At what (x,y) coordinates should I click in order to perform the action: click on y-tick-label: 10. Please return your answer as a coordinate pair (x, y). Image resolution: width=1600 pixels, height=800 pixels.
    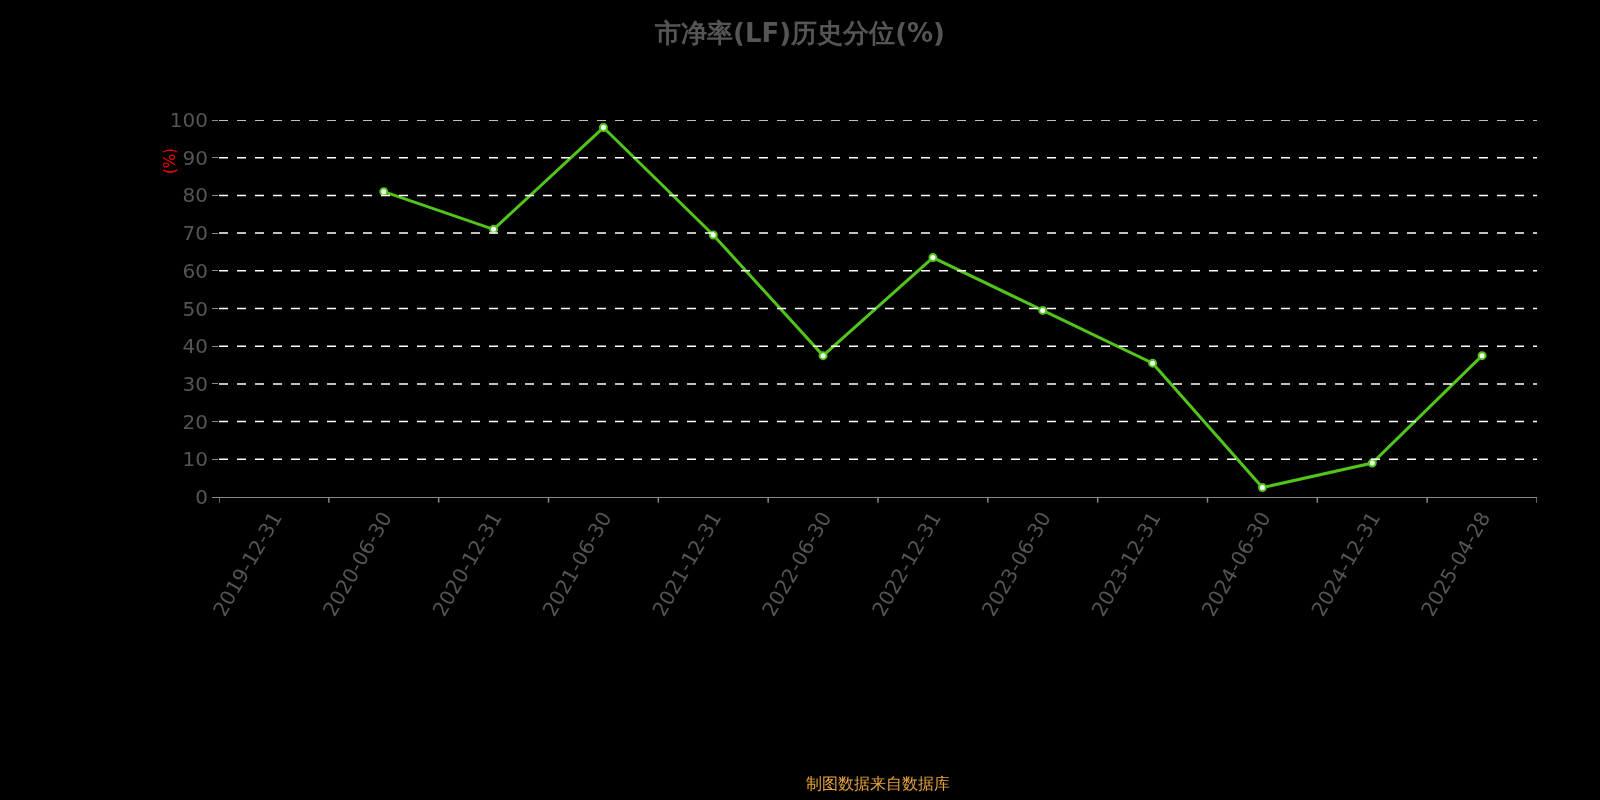
    Looking at the image, I should click on (195, 459).